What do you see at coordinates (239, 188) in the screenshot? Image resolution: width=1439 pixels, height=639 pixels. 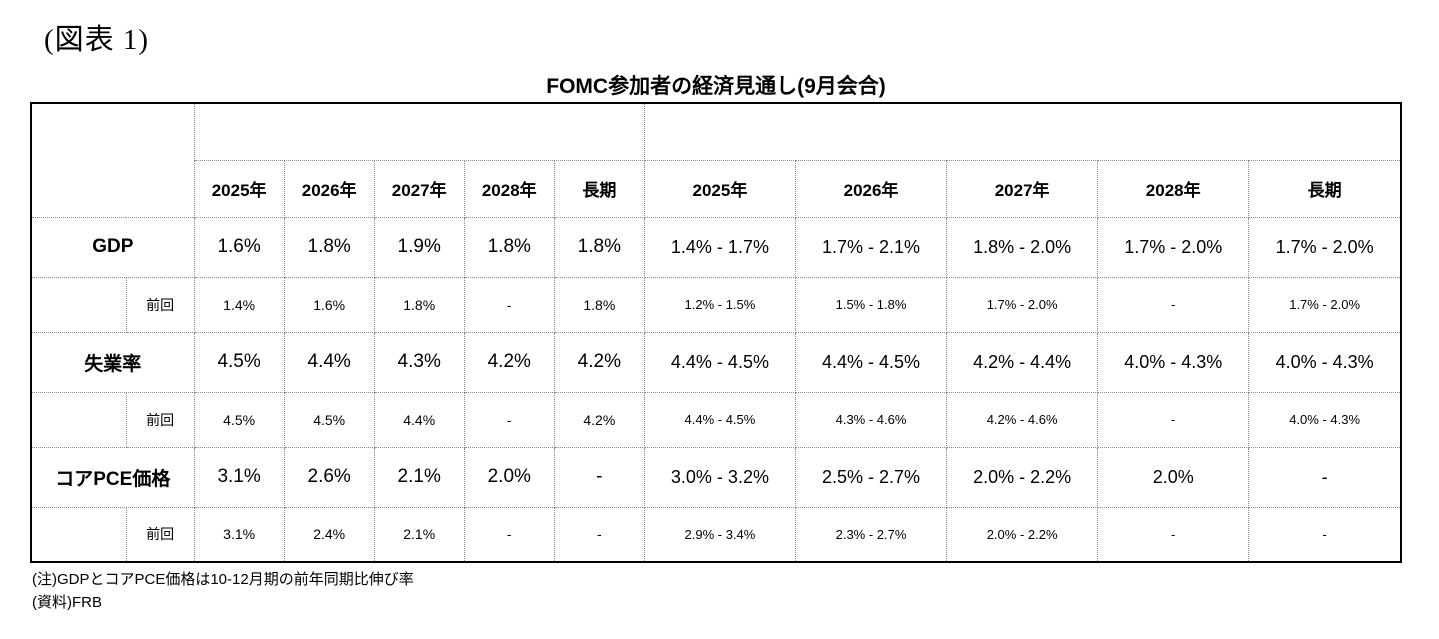 I see `year-header-median-2025: 2025年` at bounding box center [239, 188].